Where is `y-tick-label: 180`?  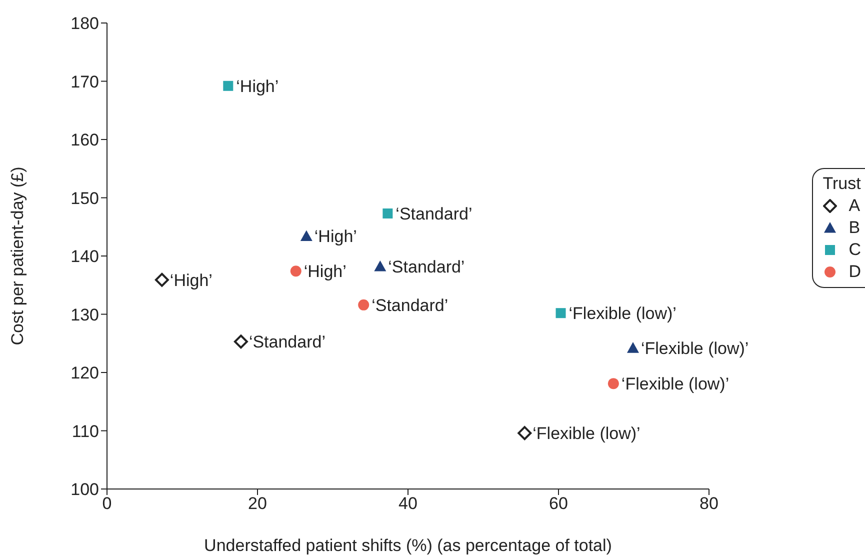
y-tick-label: 180 is located at coordinates (84, 24).